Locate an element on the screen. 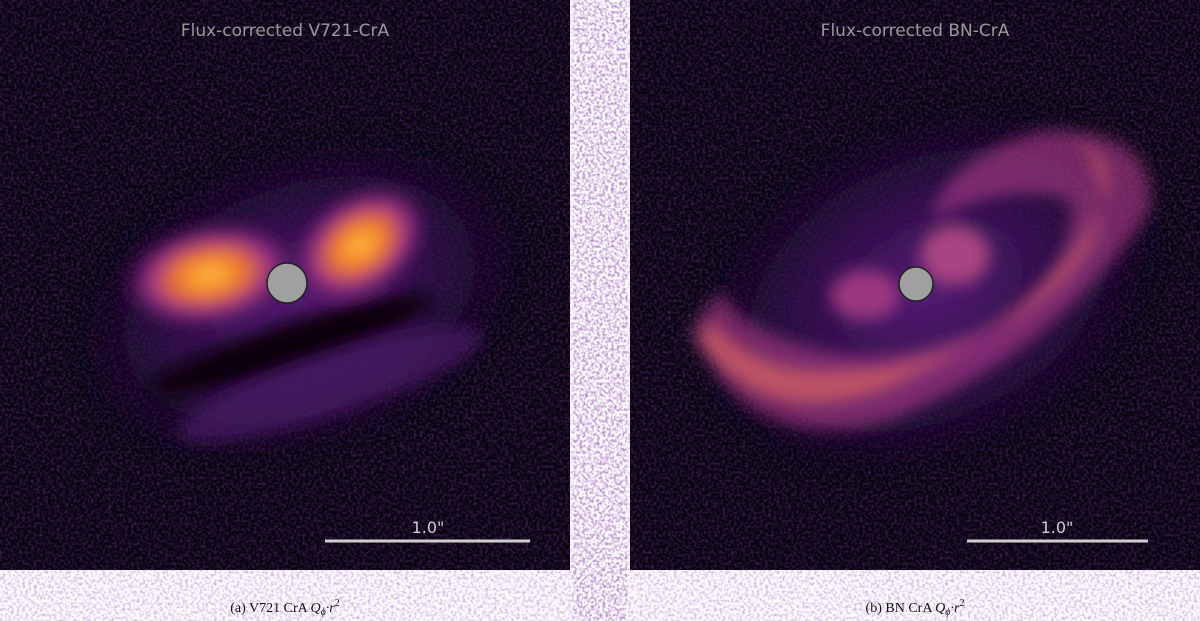  panel-title: Flux-corrected BN-CrA is located at coordinates (915, 31).